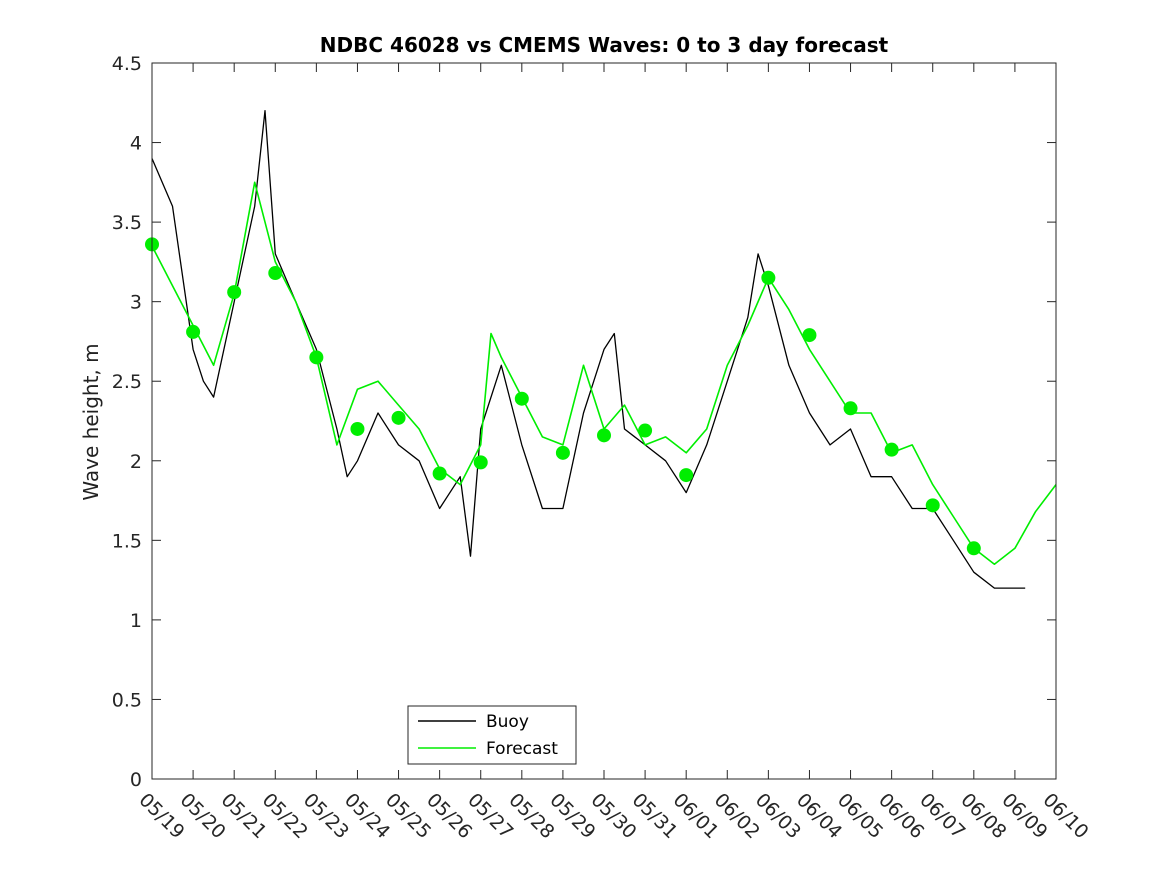 This screenshot has width=1167, height=875. What do you see at coordinates (1024, 816) in the screenshot?
I see `x-tick-label: 06/09` at bounding box center [1024, 816].